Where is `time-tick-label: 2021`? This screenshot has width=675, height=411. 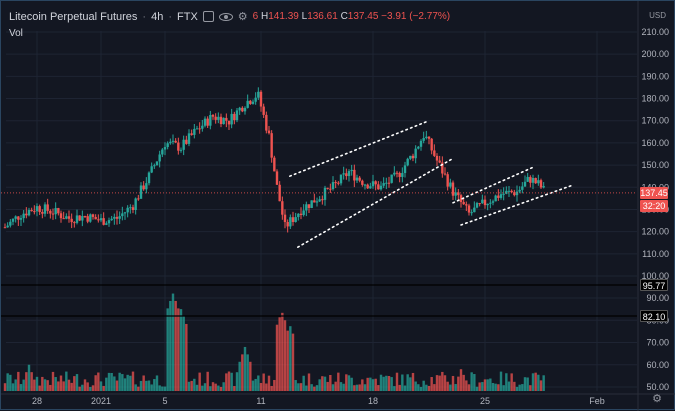
time-tick-label: 2021 is located at coordinates (101, 401).